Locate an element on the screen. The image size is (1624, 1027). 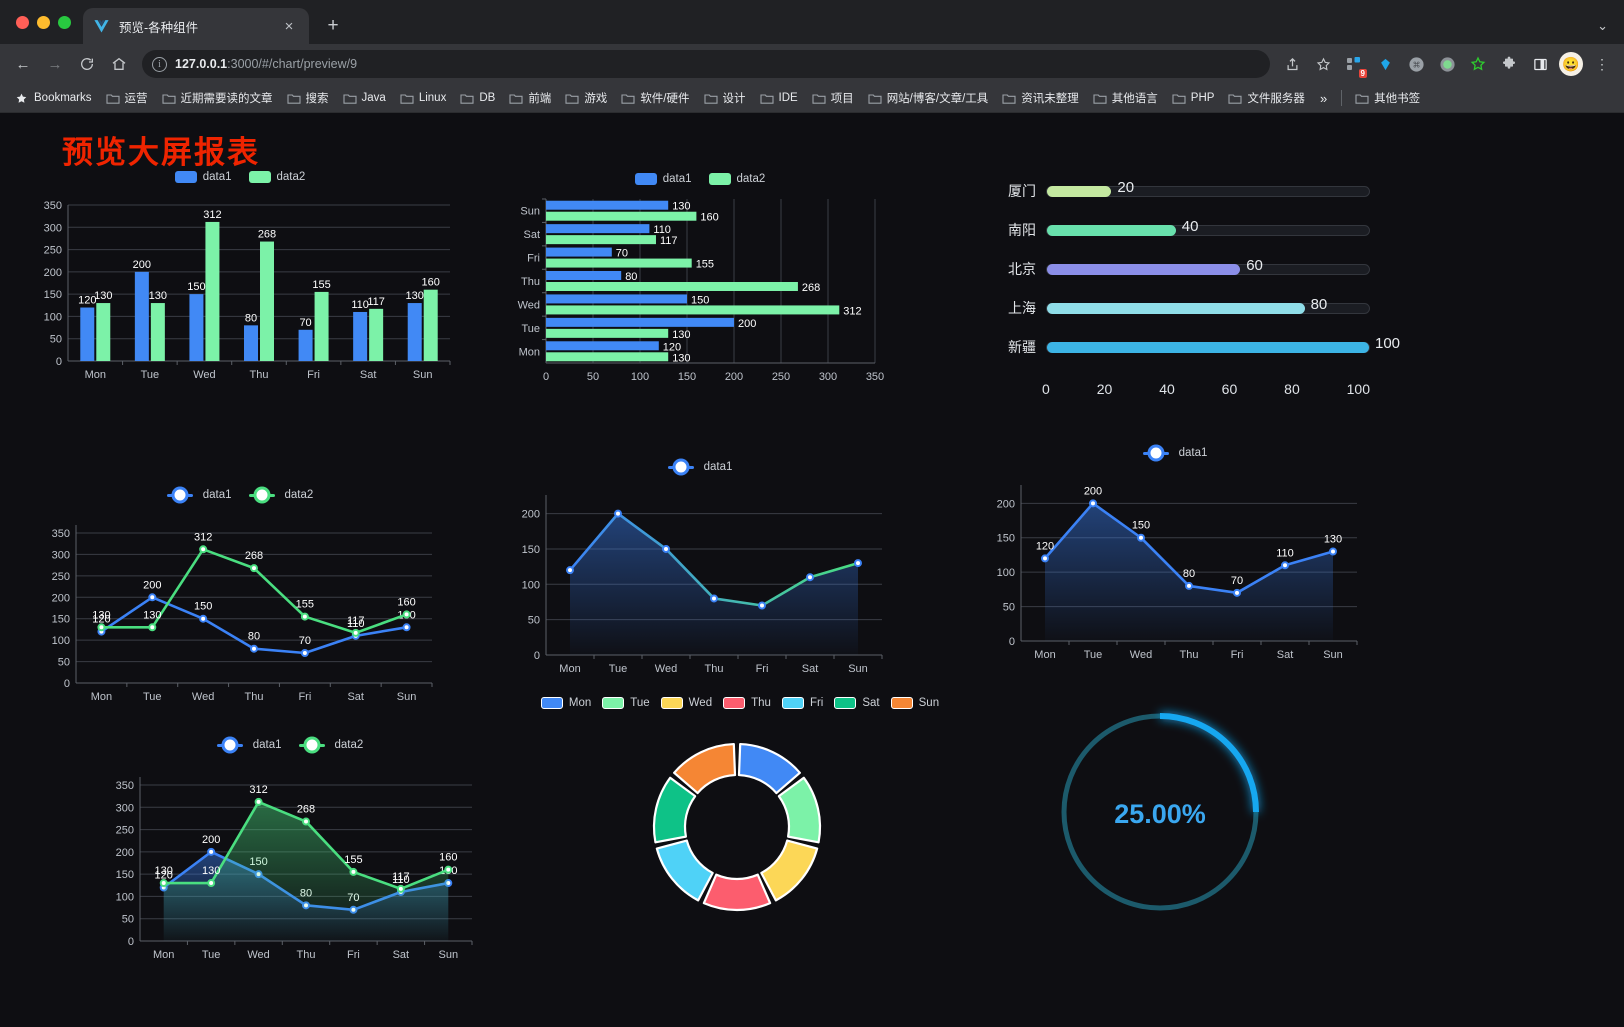
back-button: ← is located at coordinates (23, 64).